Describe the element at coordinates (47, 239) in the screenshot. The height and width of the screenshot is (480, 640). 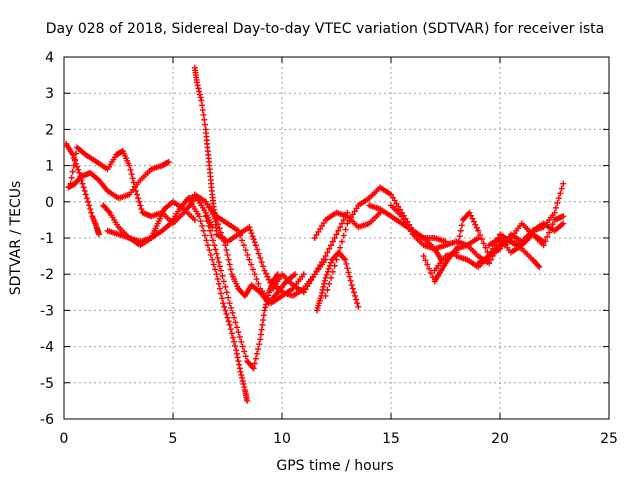
I see `y-tick-labels: -6 -5 -4 -3 -2 -1 0 1 2 3 4` at that location.